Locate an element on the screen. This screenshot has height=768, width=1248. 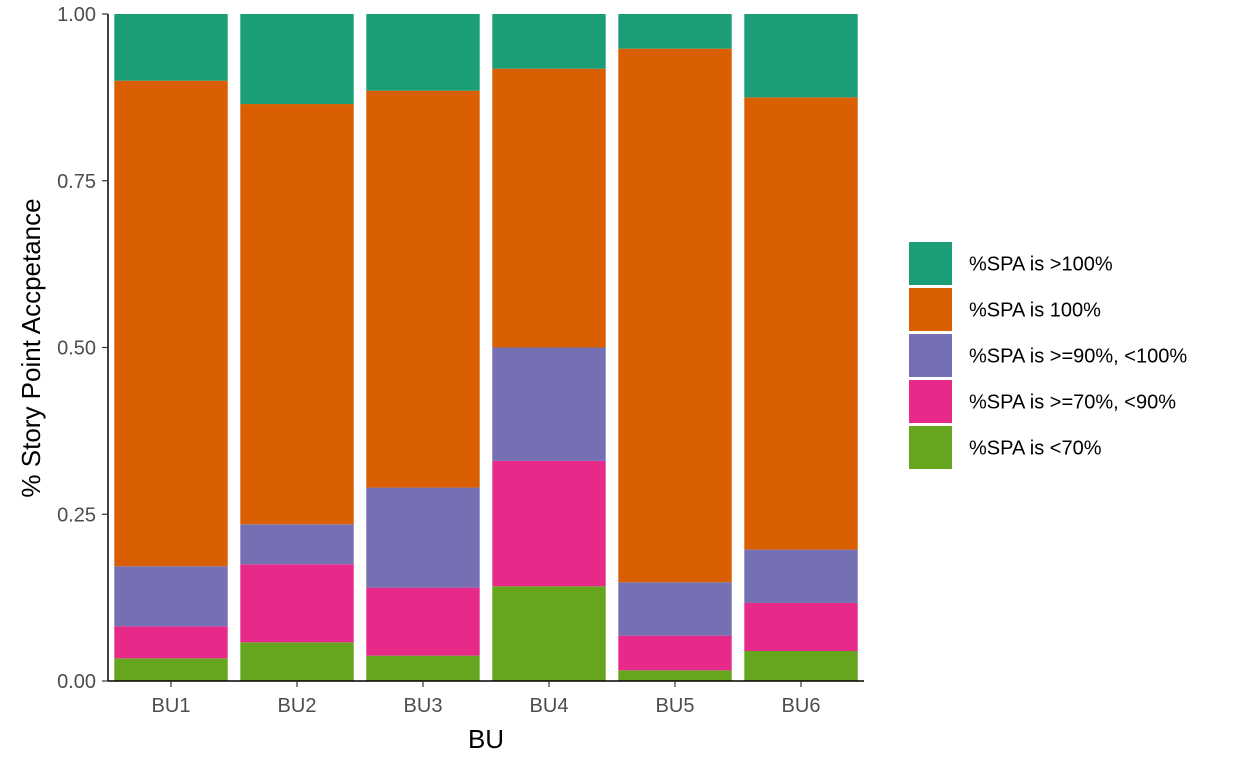
y-tick-label: 0.25 is located at coordinates (76, 515).